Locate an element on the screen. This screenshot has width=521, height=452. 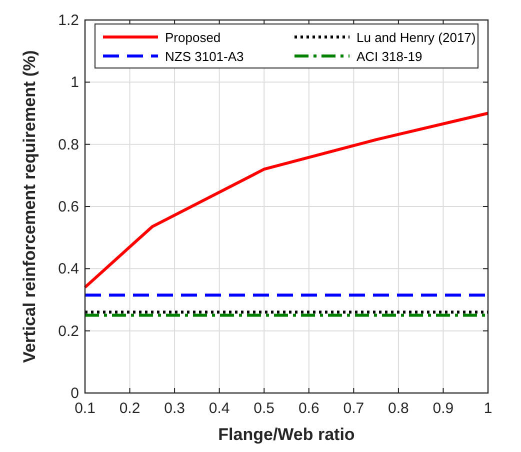
y-tick-label: 0.2 is located at coordinates (68, 331).